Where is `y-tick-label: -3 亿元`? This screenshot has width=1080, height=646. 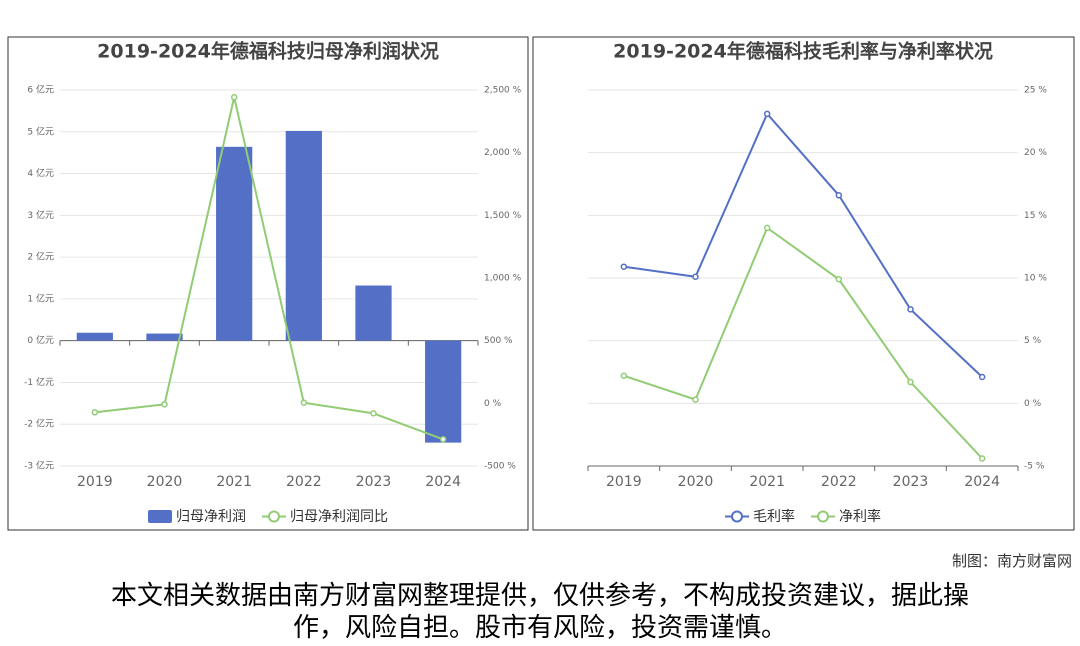 y-tick-label: -3 亿元 is located at coordinates (39, 466).